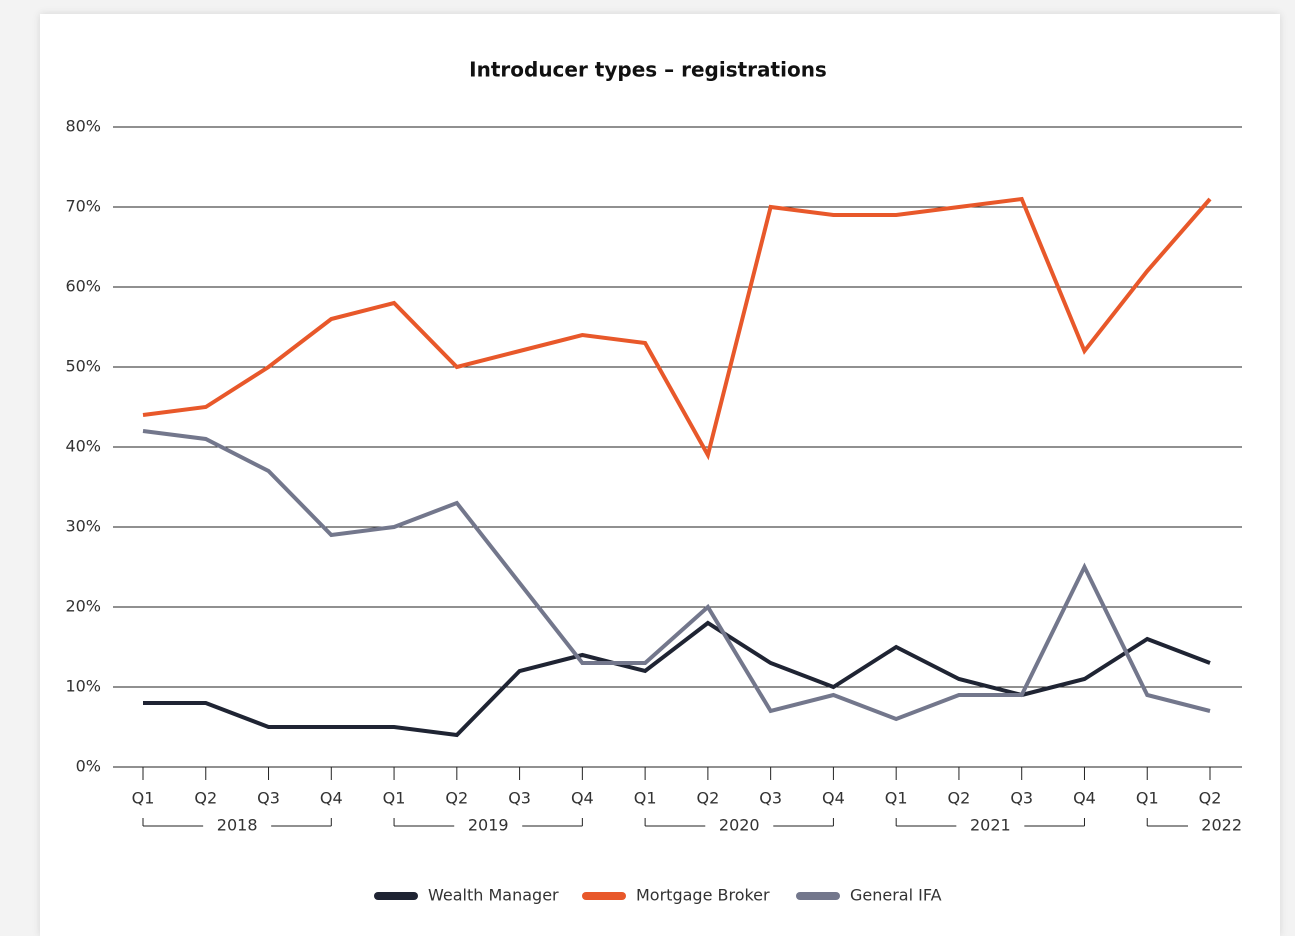  I want to click on group-label: 2019, so click(488, 825).